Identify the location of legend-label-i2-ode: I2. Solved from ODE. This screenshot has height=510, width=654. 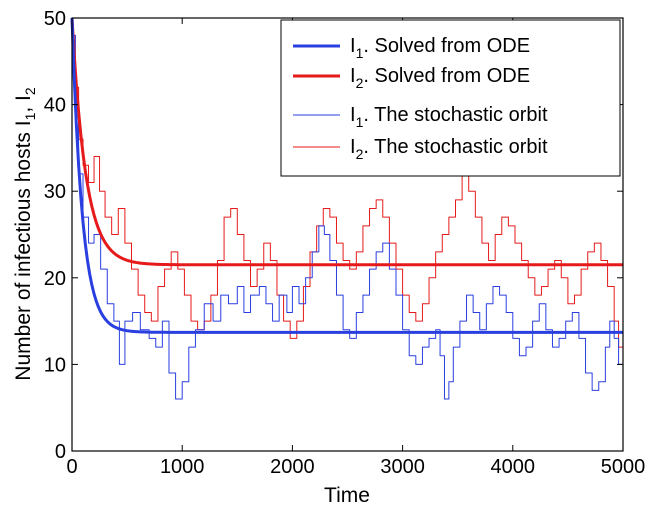
(440, 78).